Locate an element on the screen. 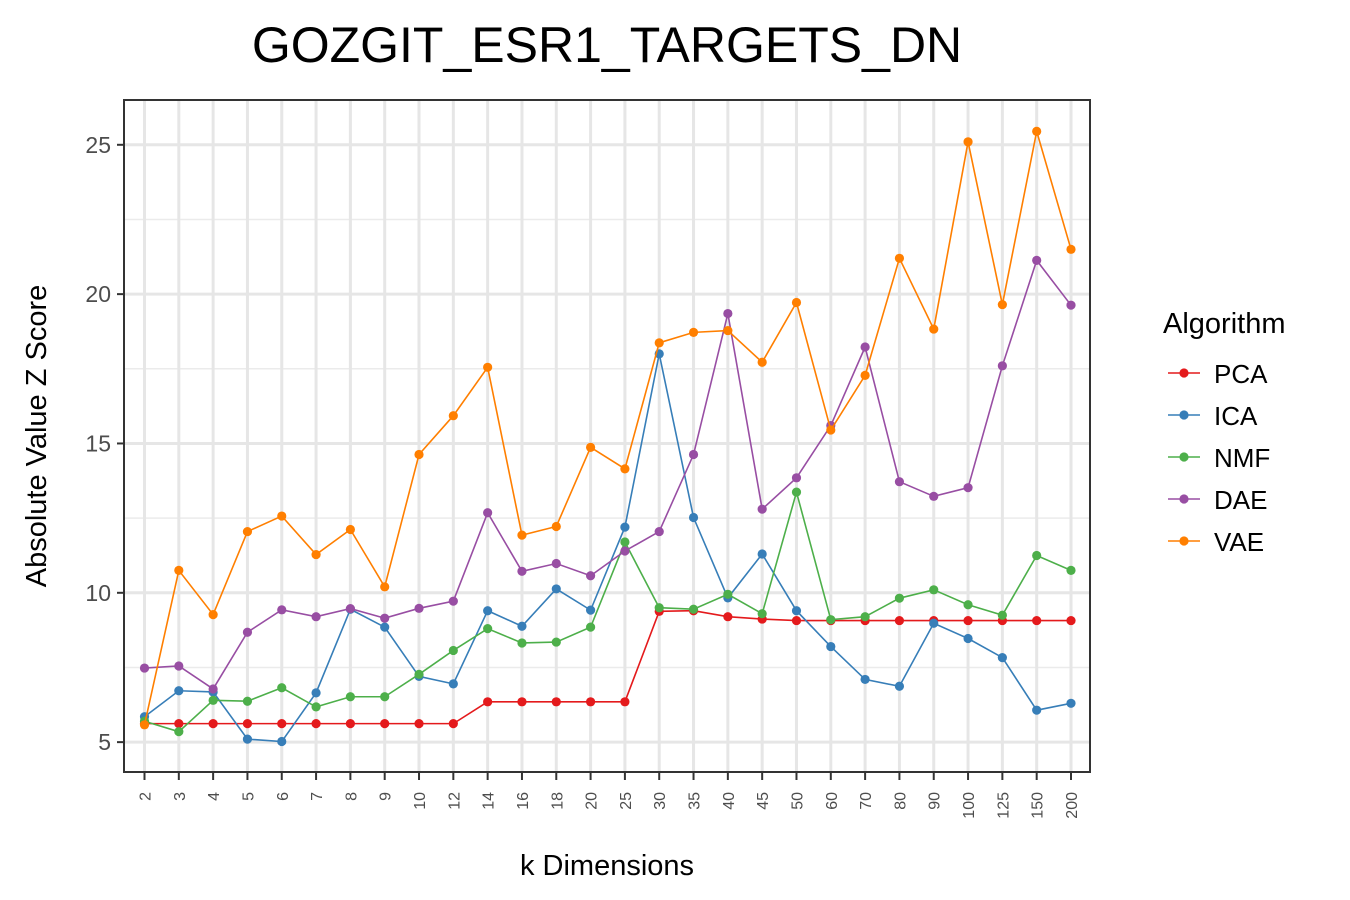 This screenshot has height=900, width=1350. x-tick-label: 12 is located at coordinates (454, 801).